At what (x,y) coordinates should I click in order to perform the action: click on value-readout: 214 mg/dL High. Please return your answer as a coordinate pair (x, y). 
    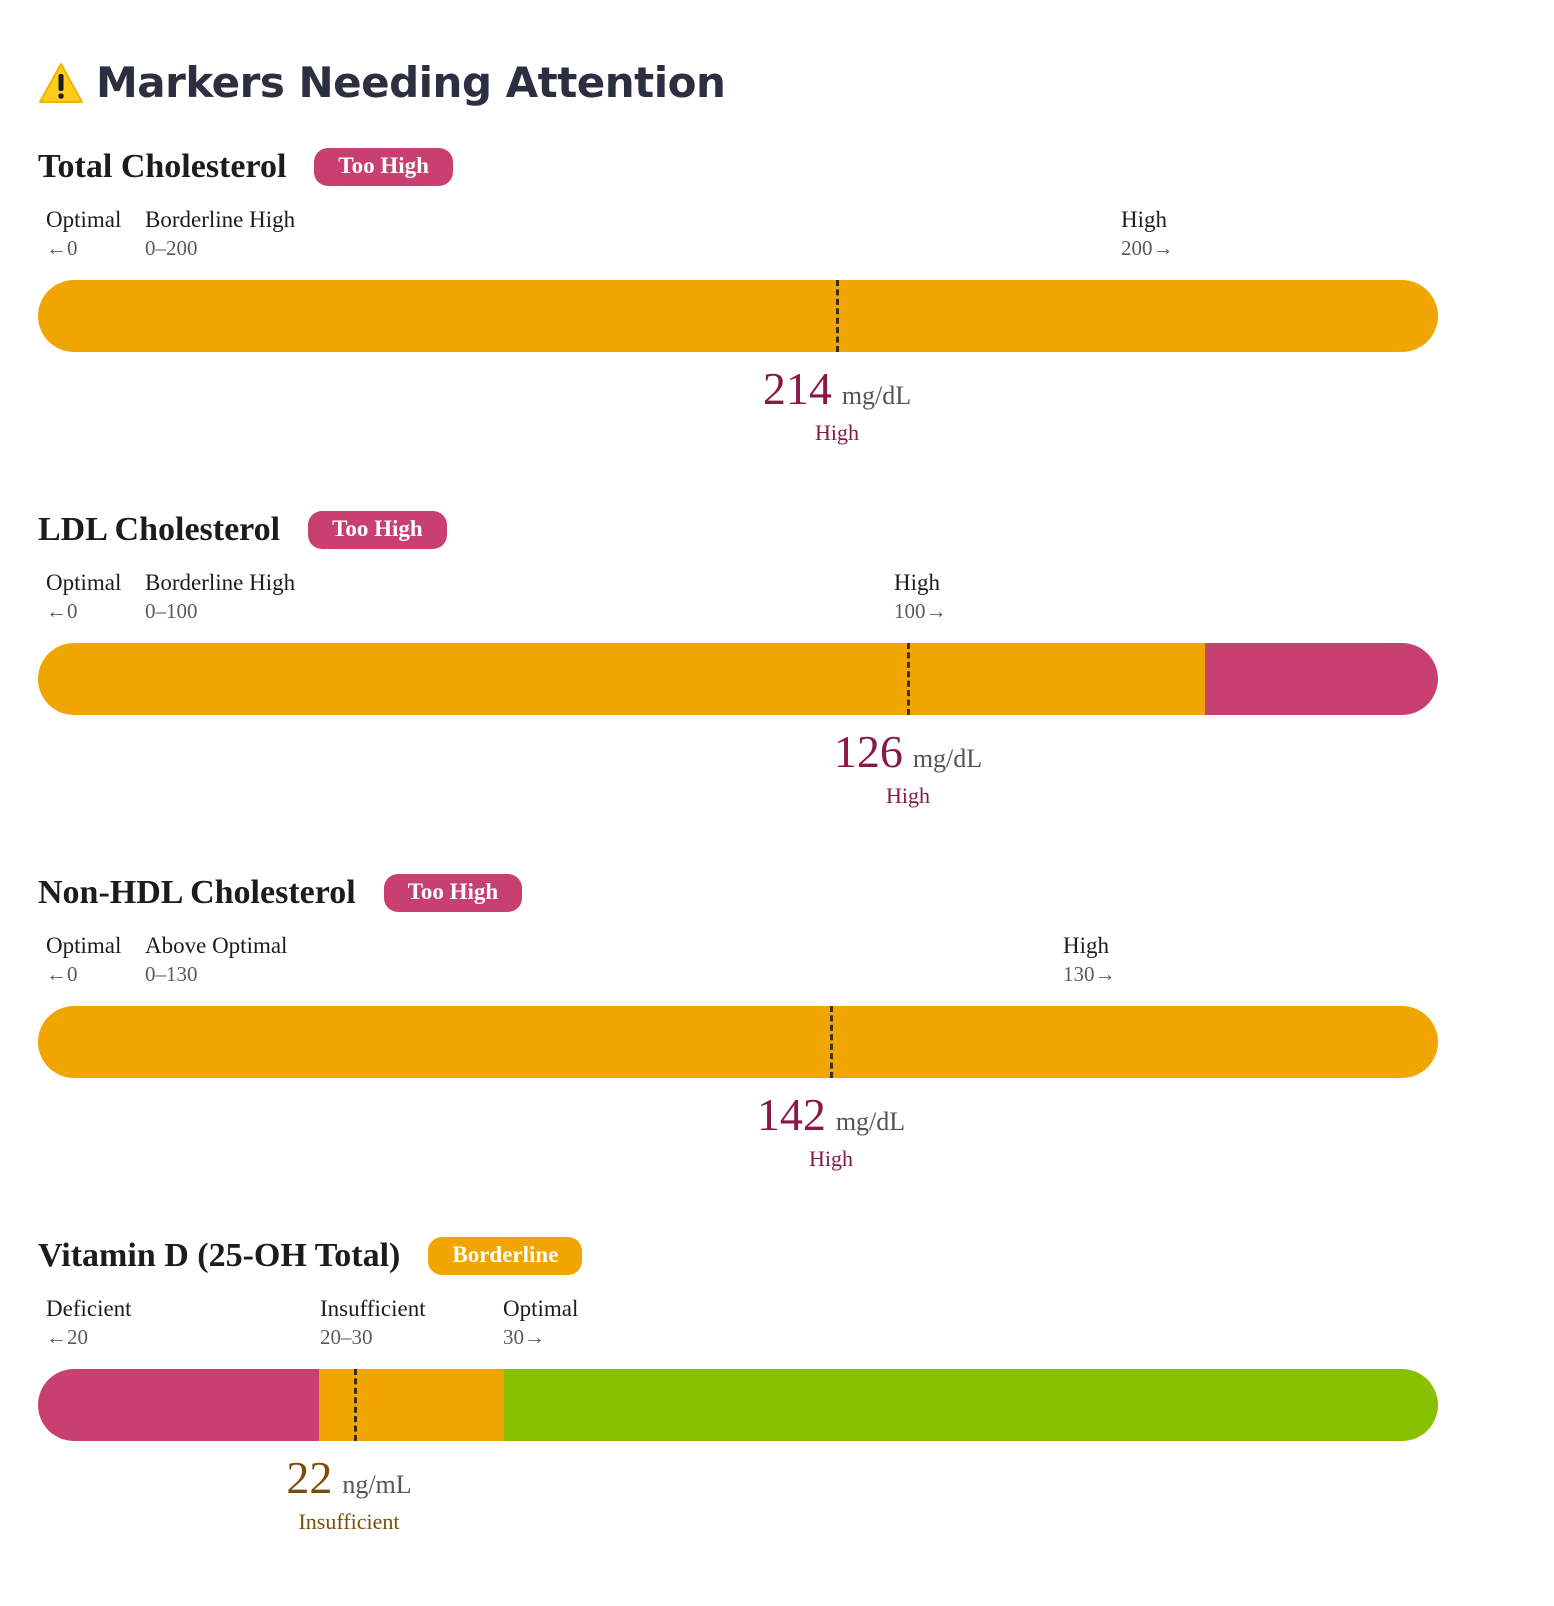
    Looking at the image, I should click on (837, 402).